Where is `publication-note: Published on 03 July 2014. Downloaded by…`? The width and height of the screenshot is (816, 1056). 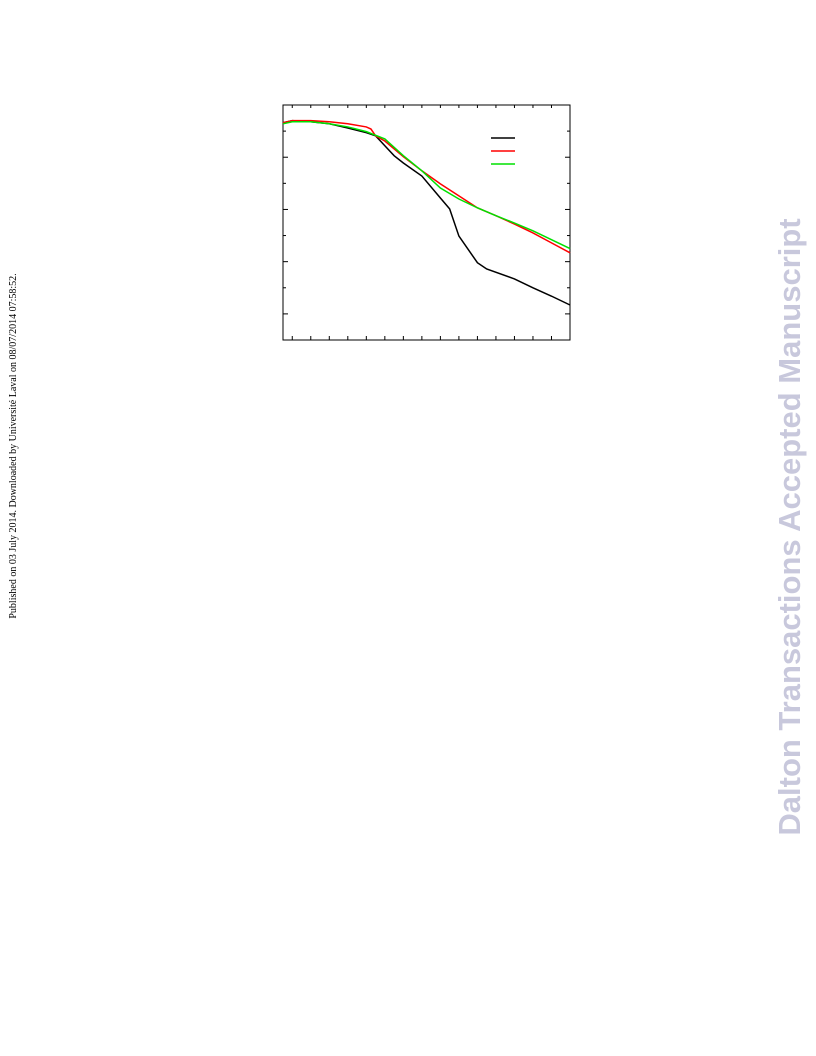 publication-note: Published on 03 July 2014. Downloaded by… is located at coordinates (13, 445).